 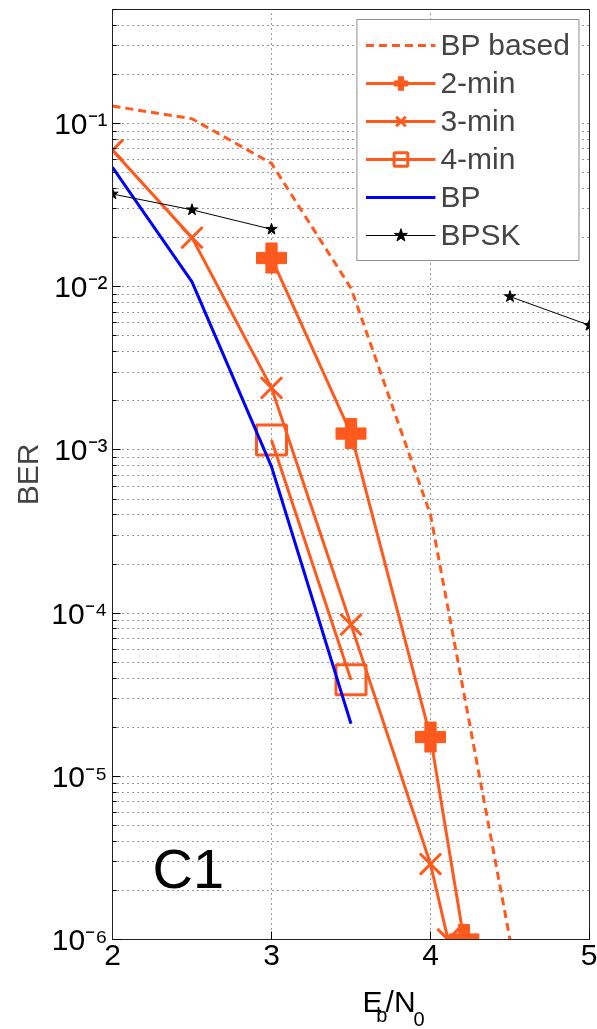 I want to click on legend-label: BPSK, so click(x=480, y=235).